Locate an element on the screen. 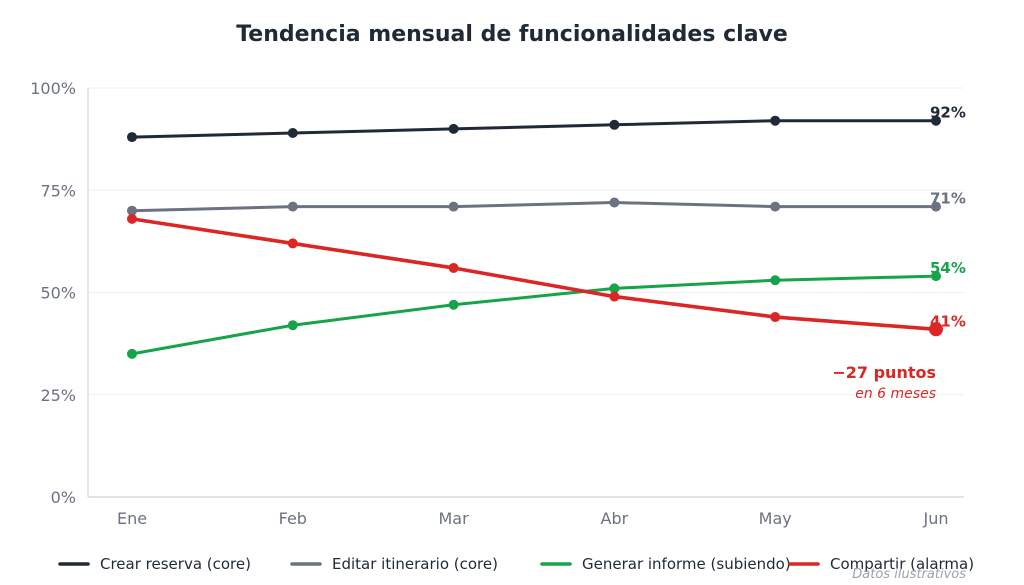 The width and height of the screenshot is (1024, 585). y-tick-label: 75% is located at coordinates (58, 190).